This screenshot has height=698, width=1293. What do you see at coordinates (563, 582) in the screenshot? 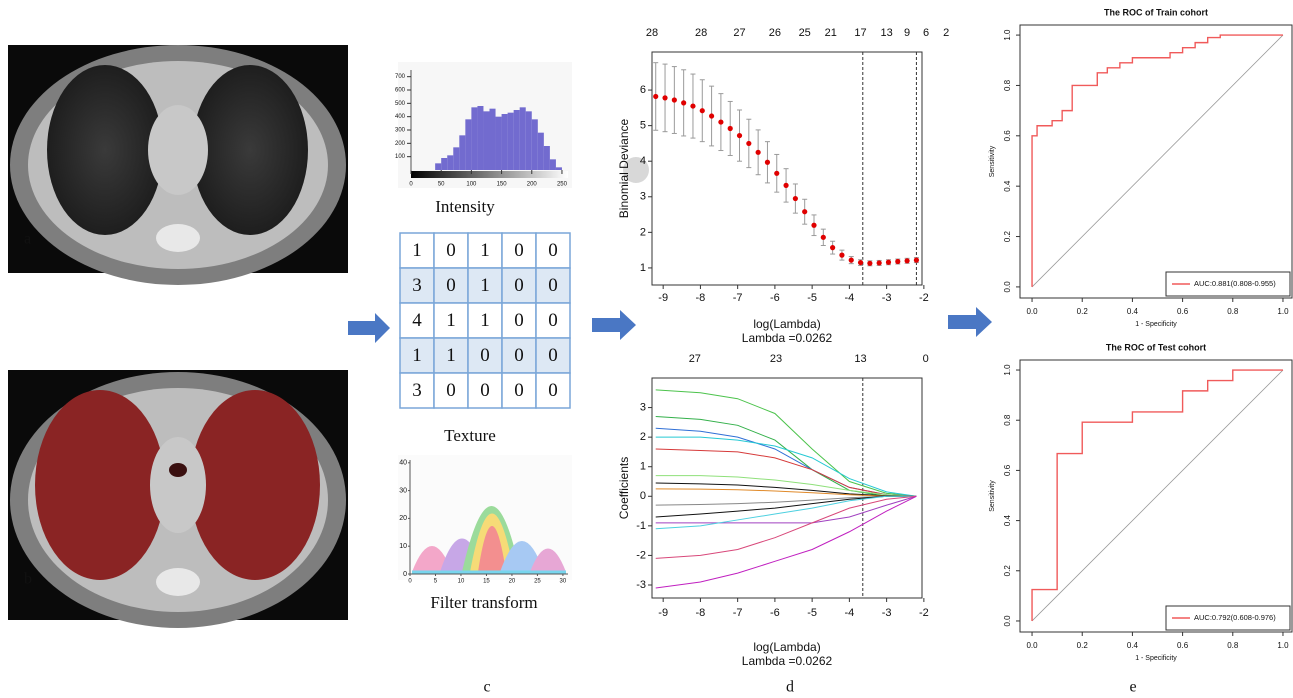
I see `x-tick-label: 30` at bounding box center [563, 582].